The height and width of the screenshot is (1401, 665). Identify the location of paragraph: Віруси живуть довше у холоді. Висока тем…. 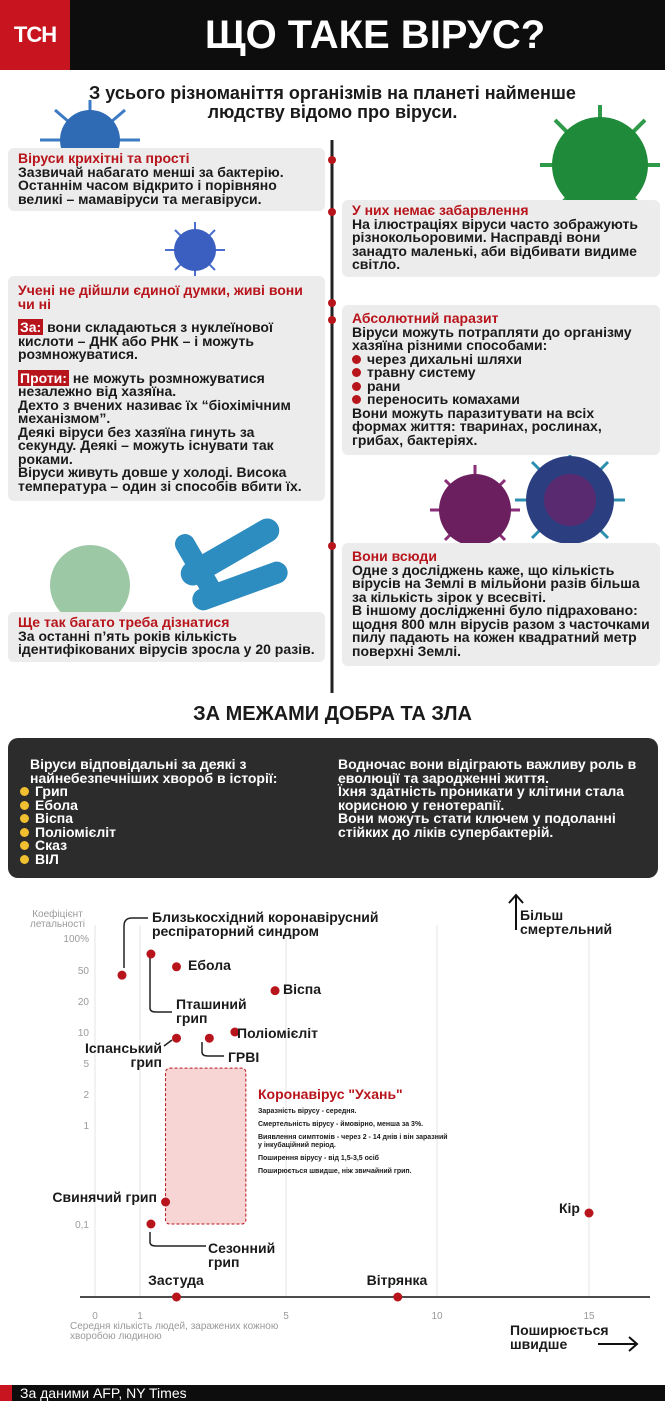
(160, 479).